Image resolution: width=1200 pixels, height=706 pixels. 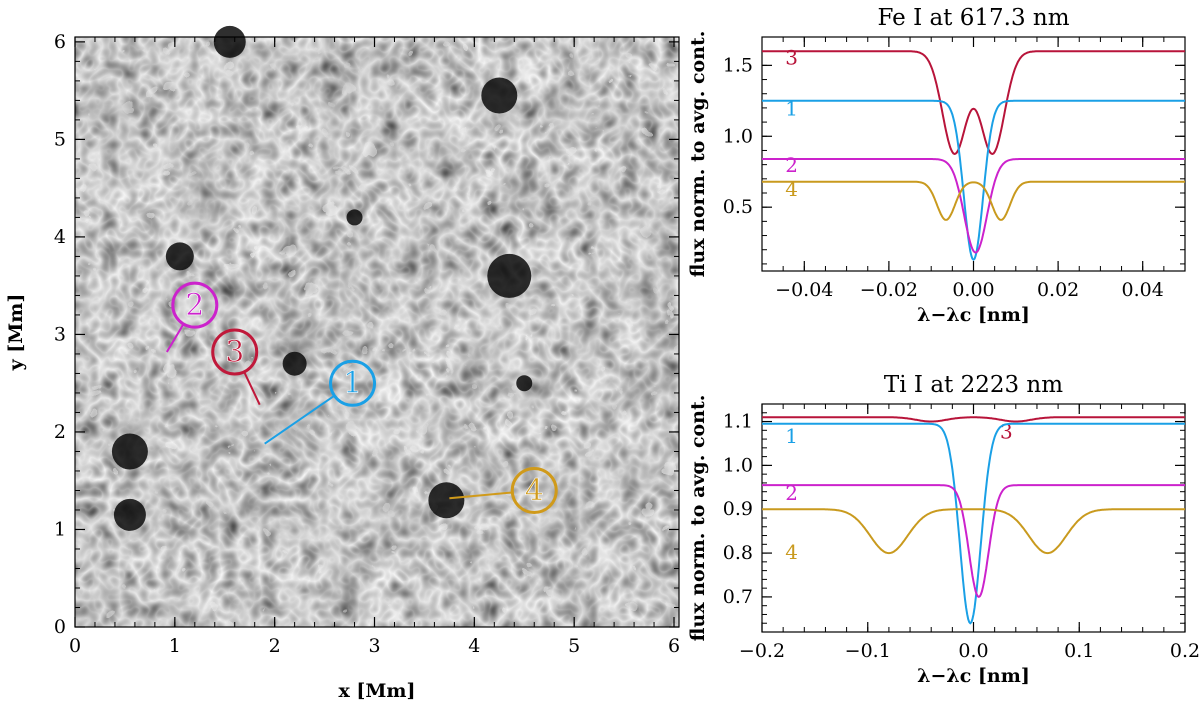 What do you see at coordinates (973, 290) in the screenshot?
I see `fe-x-tick-label: 0.00` at bounding box center [973, 290].